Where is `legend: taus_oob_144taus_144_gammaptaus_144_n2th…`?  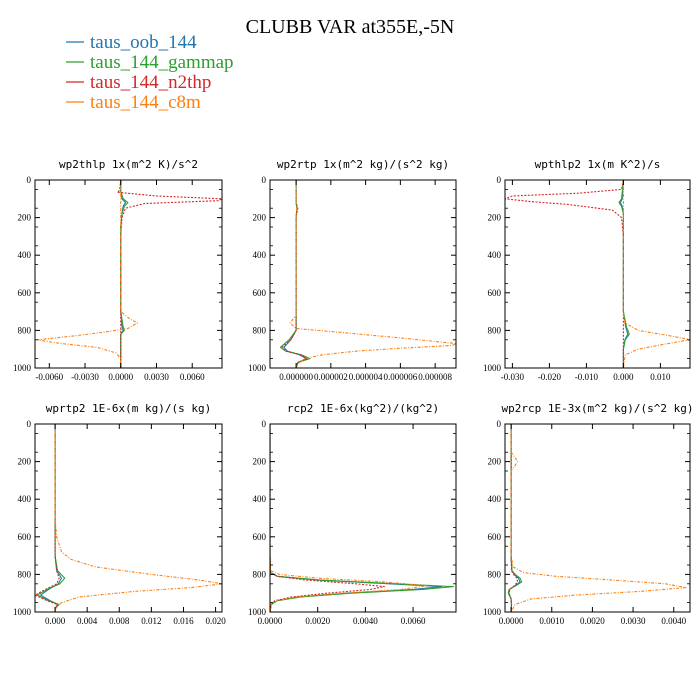 legend: taus_oob_144taus_144_gammaptaus_144_n2th… is located at coordinates (150, 72).